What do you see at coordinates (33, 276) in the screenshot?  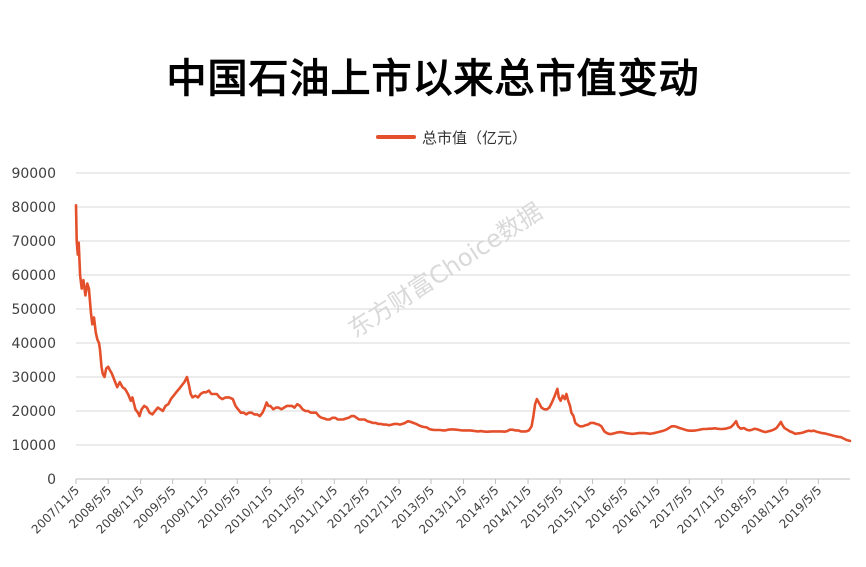 I see `y-tick-label: 60000` at bounding box center [33, 276].